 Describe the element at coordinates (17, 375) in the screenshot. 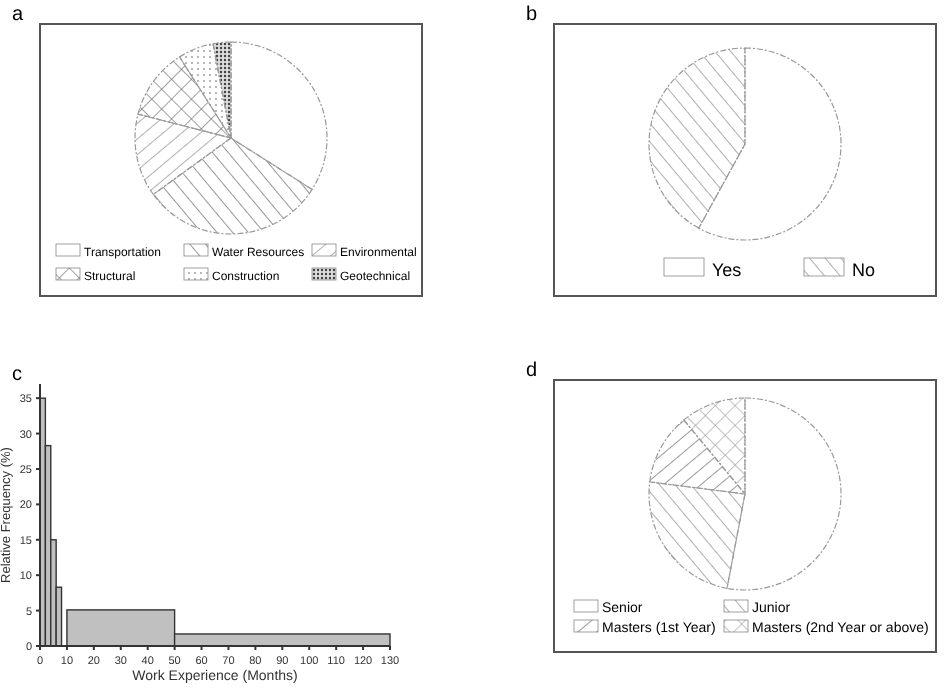

I see `chart-title: c` at that location.